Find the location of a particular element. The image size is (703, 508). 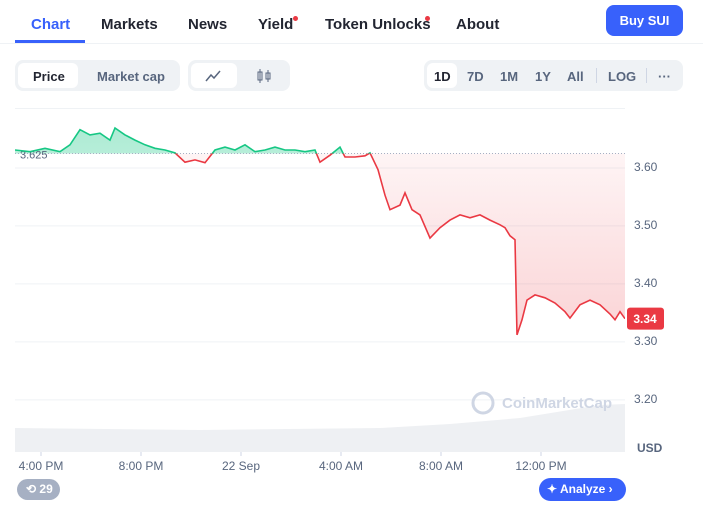

toggle-group: Price Market cap is located at coordinates (97, 75).